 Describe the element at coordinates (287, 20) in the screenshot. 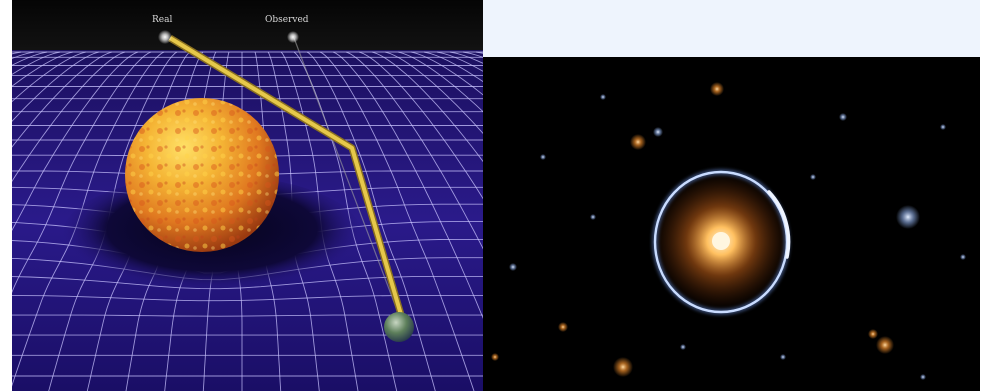

I see `label-observed: Observed` at that location.